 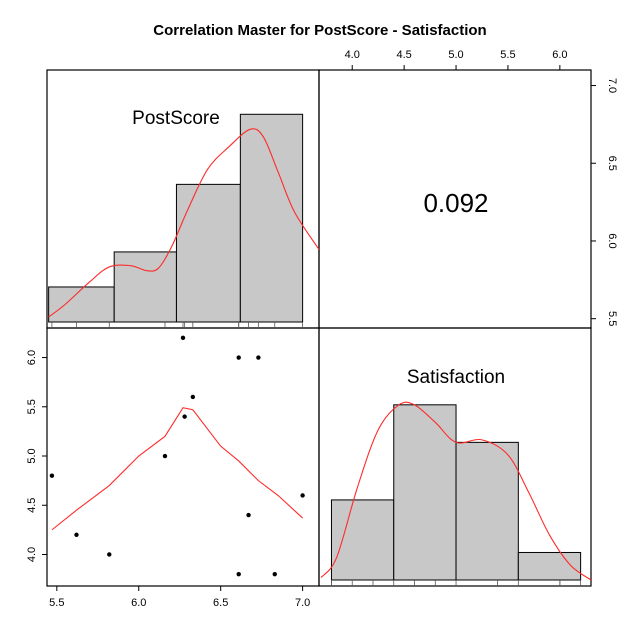 What do you see at coordinates (507, 55) in the screenshot?
I see `top-axis-tick-label: 5.5` at bounding box center [507, 55].